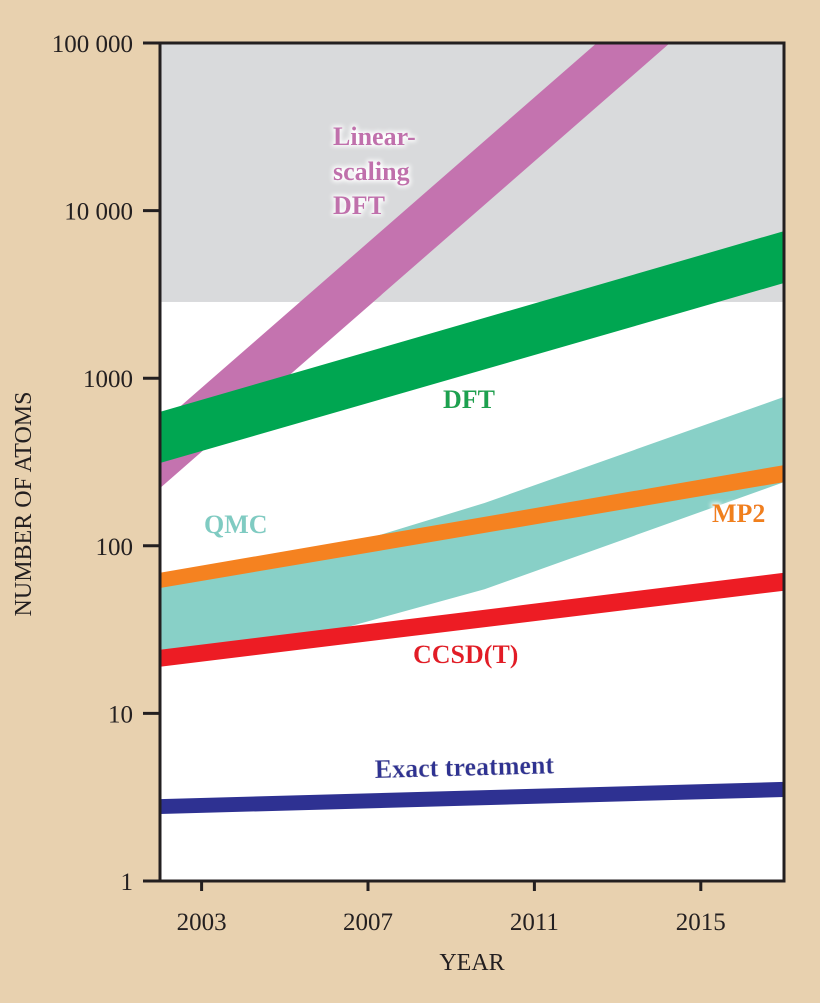 The width and height of the screenshot is (820, 1003). Describe the element at coordinates (108, 379) in the screenshot. I see `y-tick-label: 1000` at that location.